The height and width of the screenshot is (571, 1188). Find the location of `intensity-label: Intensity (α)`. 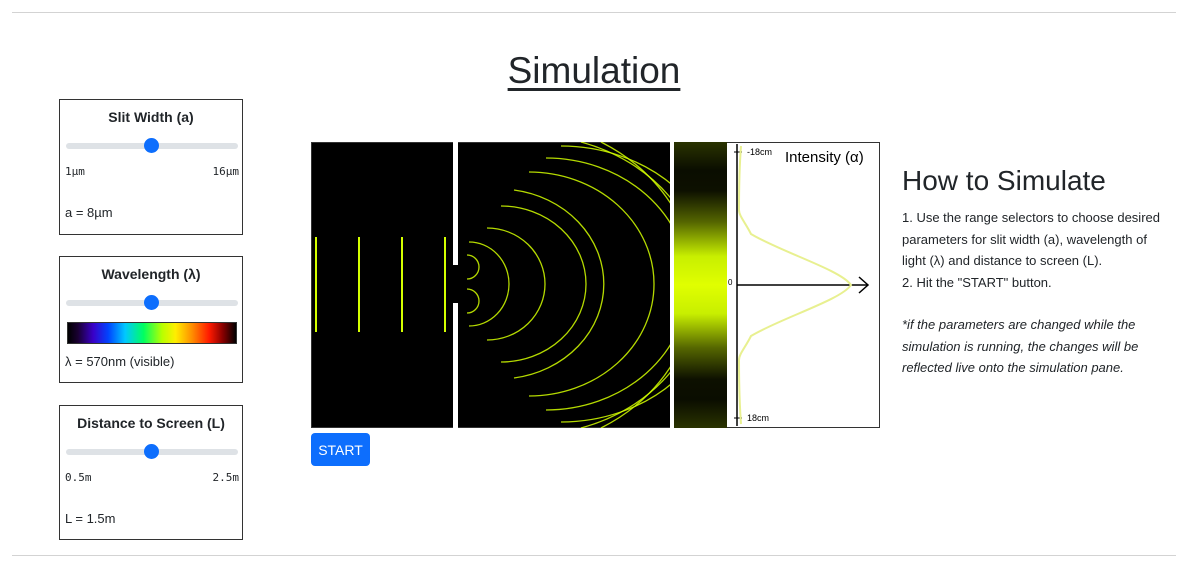

intensity-label: Intensity (α) is located at coordinates (824, 157).